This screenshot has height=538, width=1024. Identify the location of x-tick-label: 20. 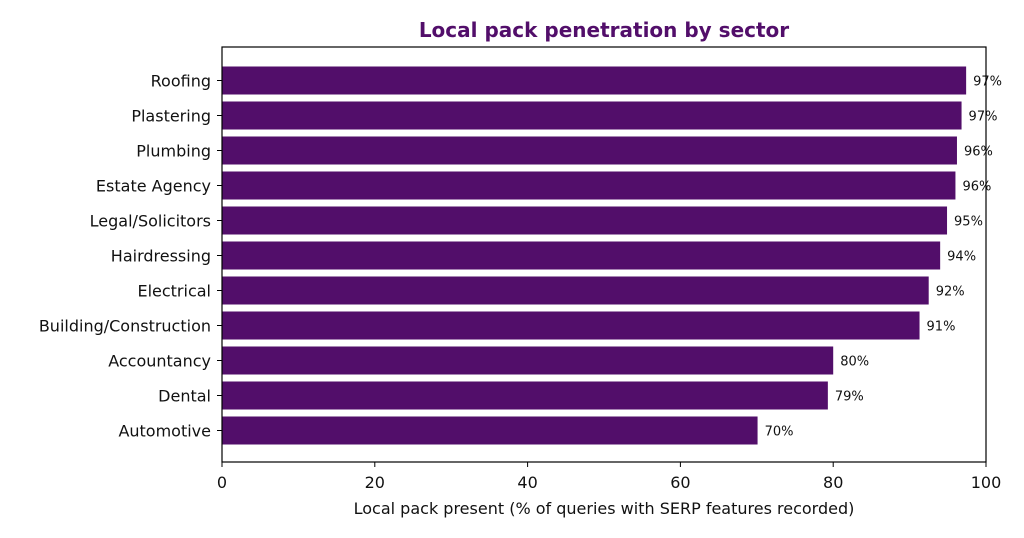
(375, 482).